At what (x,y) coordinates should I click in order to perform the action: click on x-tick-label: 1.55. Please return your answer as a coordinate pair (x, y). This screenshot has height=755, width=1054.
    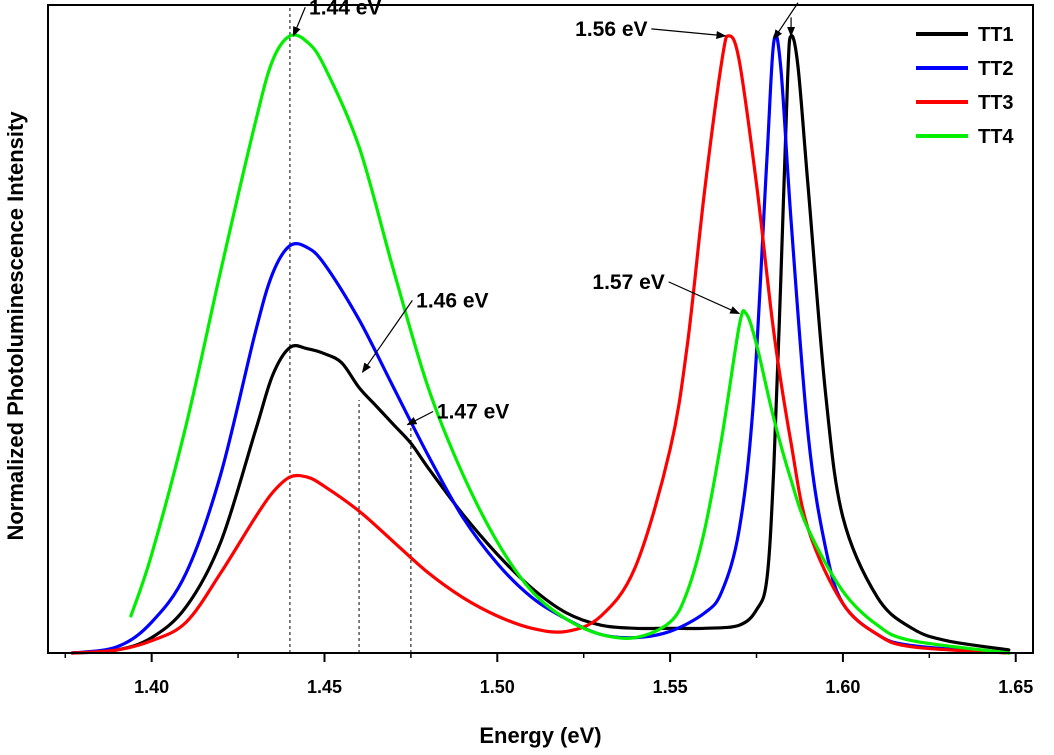
    Looking at the image, I should click on (670, 687).